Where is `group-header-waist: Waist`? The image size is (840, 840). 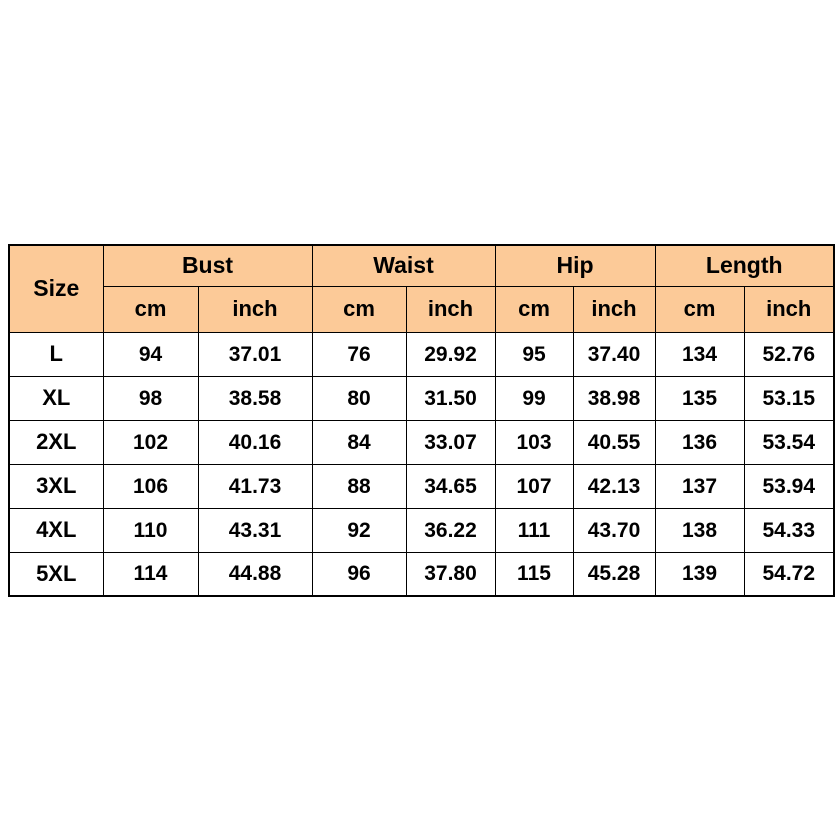 group-header-waist: Waist is located at coordinates (403, 265).